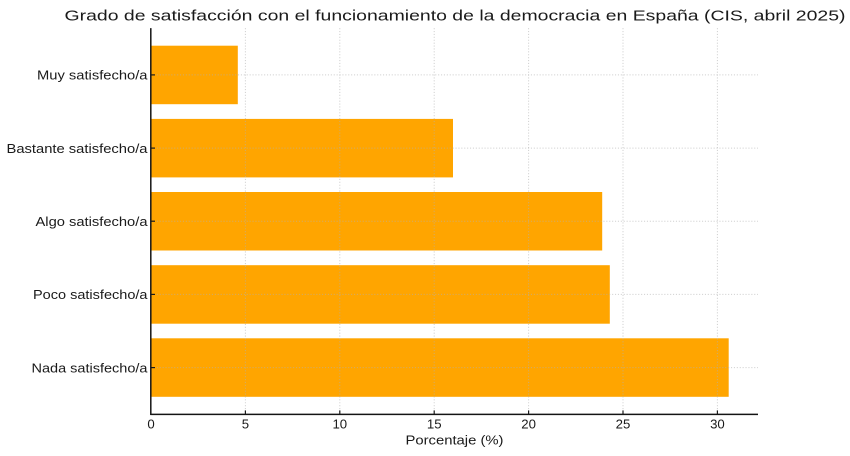 Image resolution: width=850 pixels, height=456 pixels. What do you see at coordinates (339, 424) in the screenshot?
I see `svg-text: 10` at bounding box center [339, 424].